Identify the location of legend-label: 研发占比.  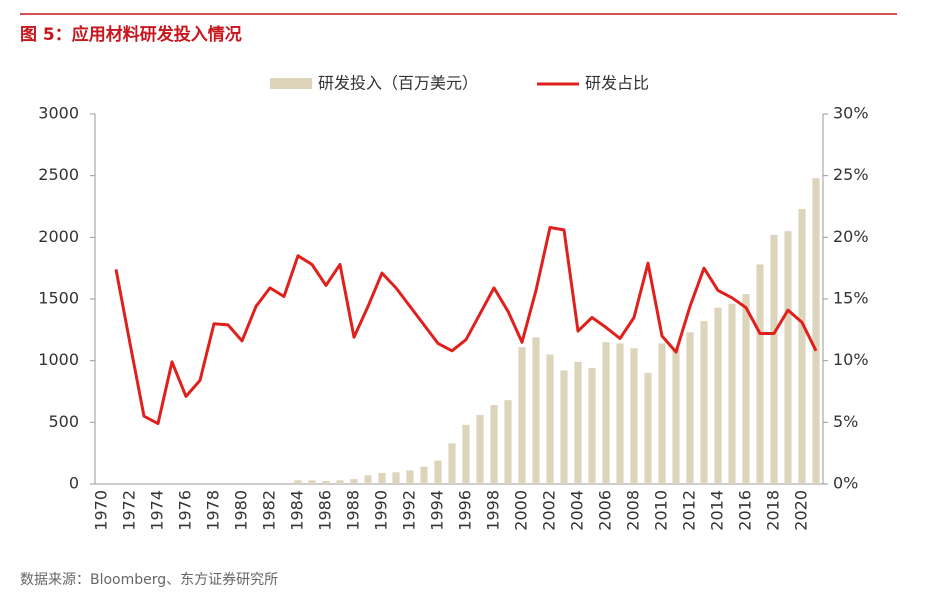
(617, 83).